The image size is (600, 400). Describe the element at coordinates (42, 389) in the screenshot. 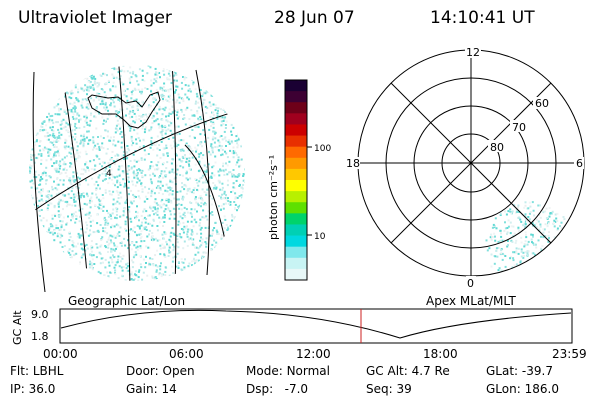

I see `ip-value: 36.0` at that location.